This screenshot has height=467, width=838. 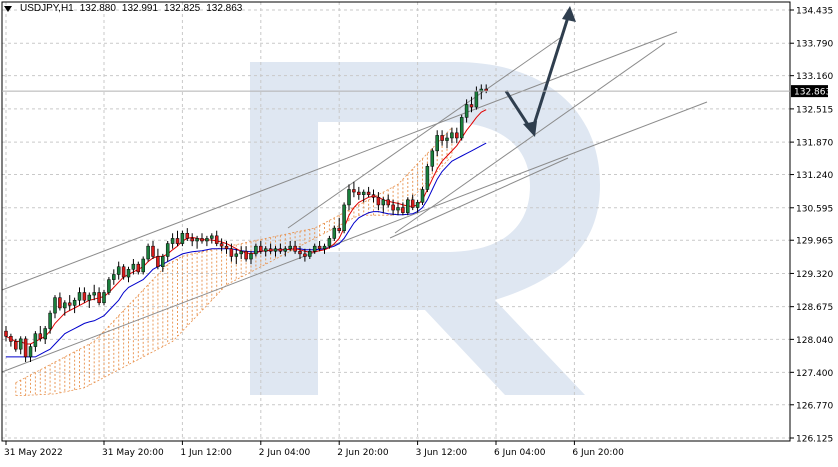 What do you see at coordinates (814, 176) in the screenshot?
I see `y-tick-label: 131.240` at bounding box center [814, 176].